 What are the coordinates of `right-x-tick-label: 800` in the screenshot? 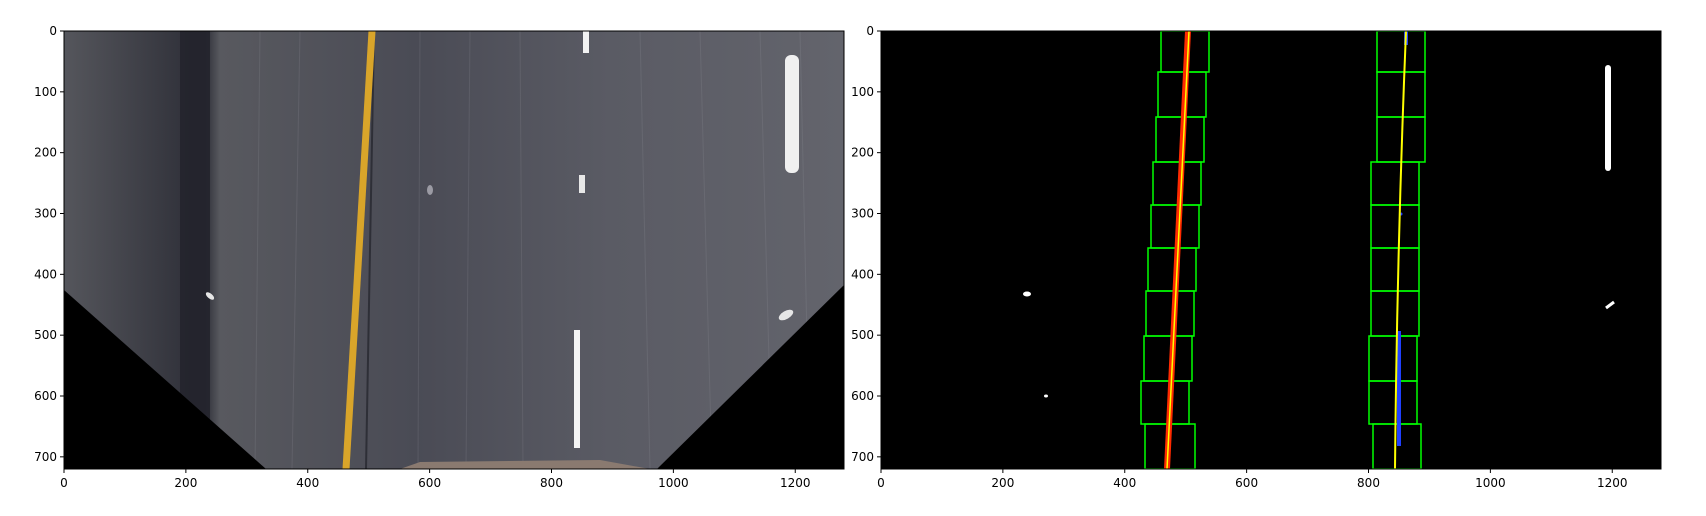 It's located at (1368, 483).